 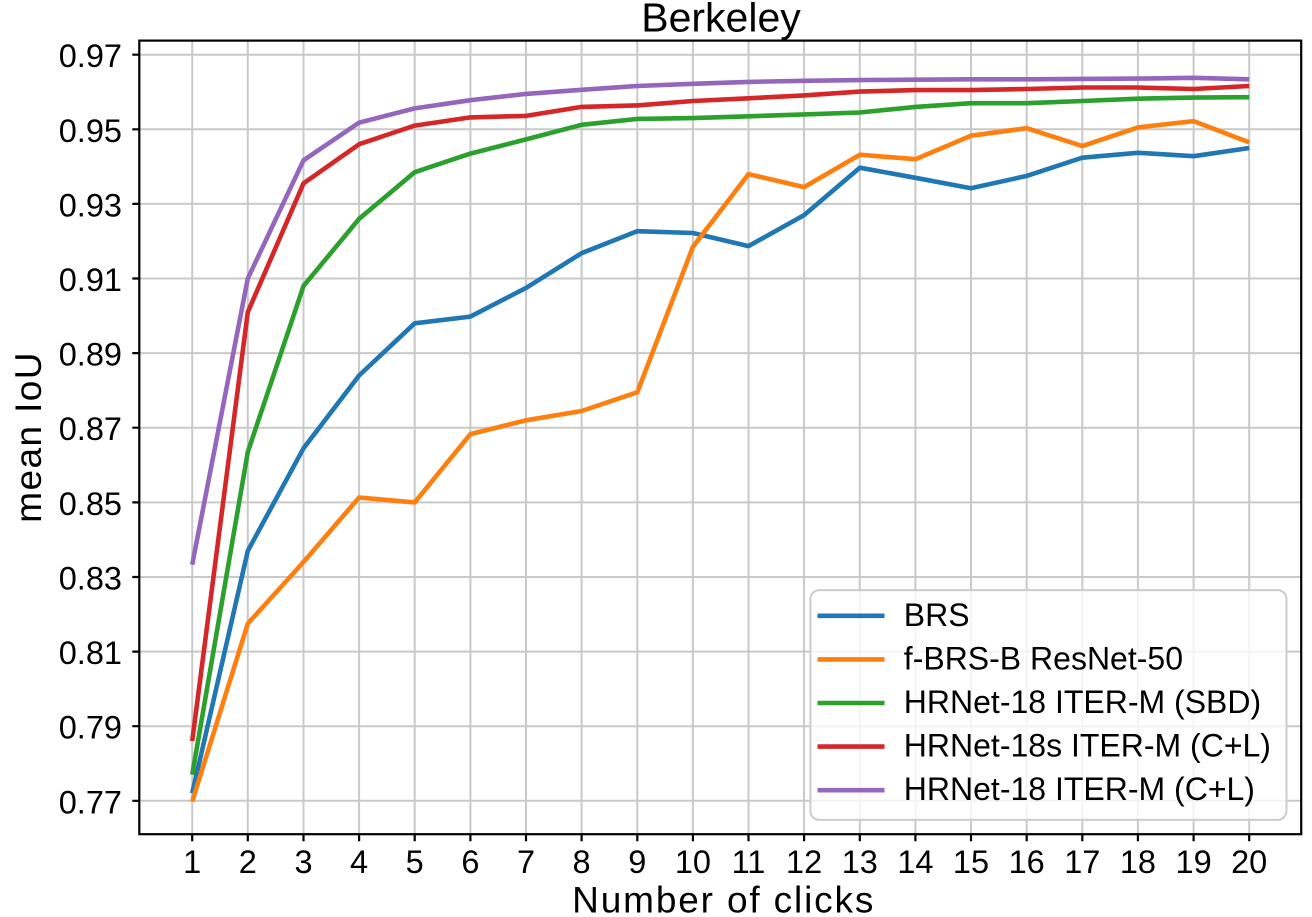 What do you see at coordinates (90, 205) in the screenshot?
I see `svg-text: 0.93` at bounding box center [90, 205].